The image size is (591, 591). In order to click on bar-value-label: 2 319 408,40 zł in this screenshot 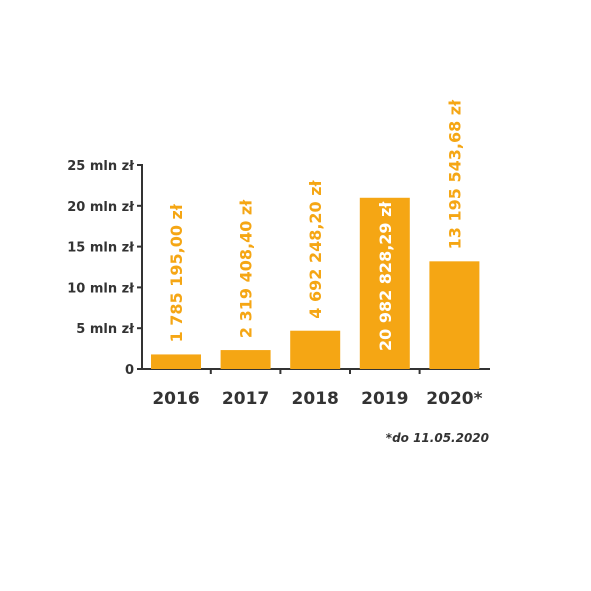, I will do `click(246, 268)`.